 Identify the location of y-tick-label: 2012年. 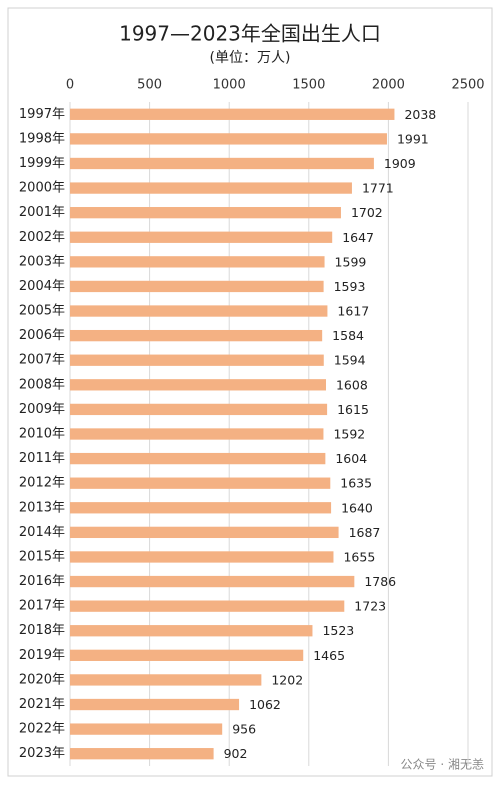
(42, 483).